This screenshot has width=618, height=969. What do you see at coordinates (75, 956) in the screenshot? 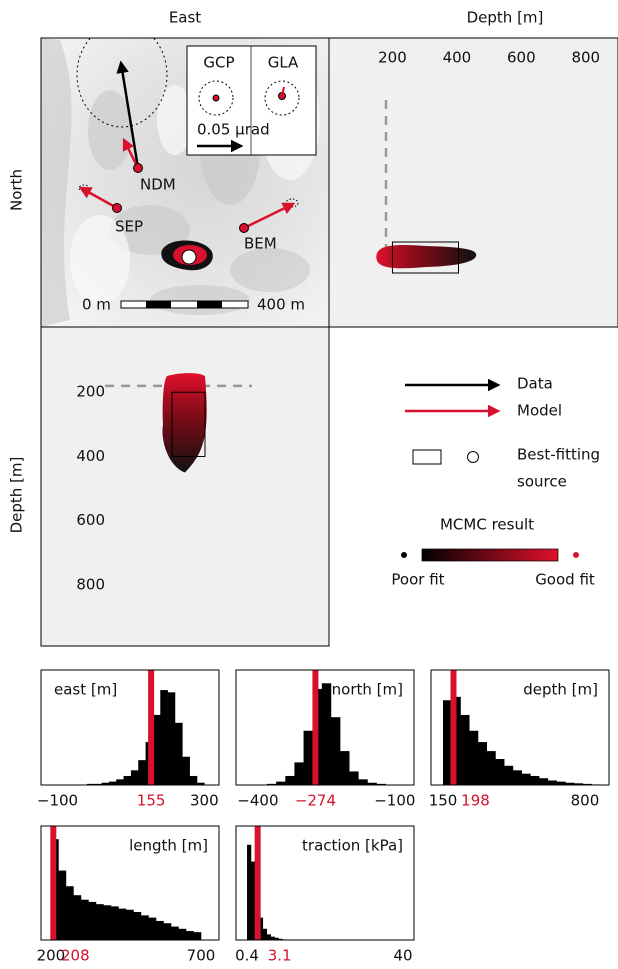
I see `best-value-label: 208` at bounding box center [75, 956].